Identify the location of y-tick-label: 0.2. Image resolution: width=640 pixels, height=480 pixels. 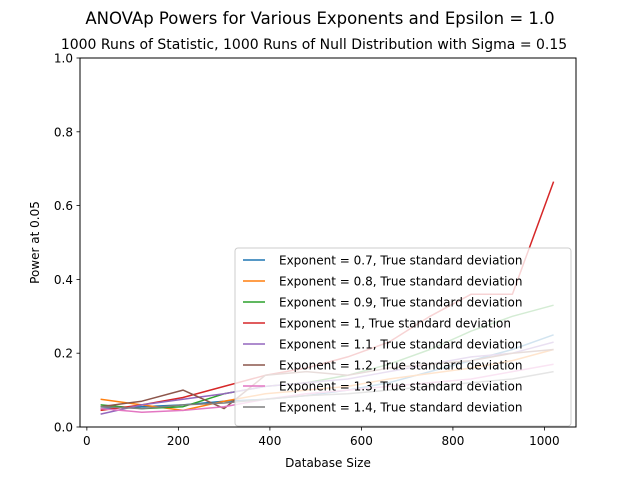
(63, 354).